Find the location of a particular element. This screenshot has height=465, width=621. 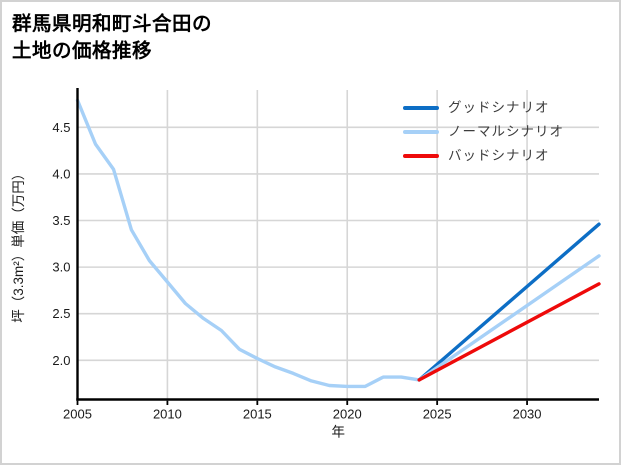

legend-item-normal: ノーマルシナリオ is located at coordinates (483, 132).